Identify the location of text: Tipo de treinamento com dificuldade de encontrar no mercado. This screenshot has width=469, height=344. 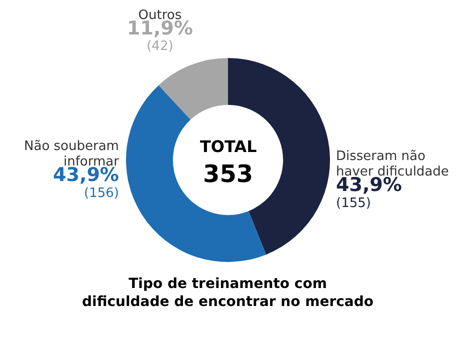
(228, 293).